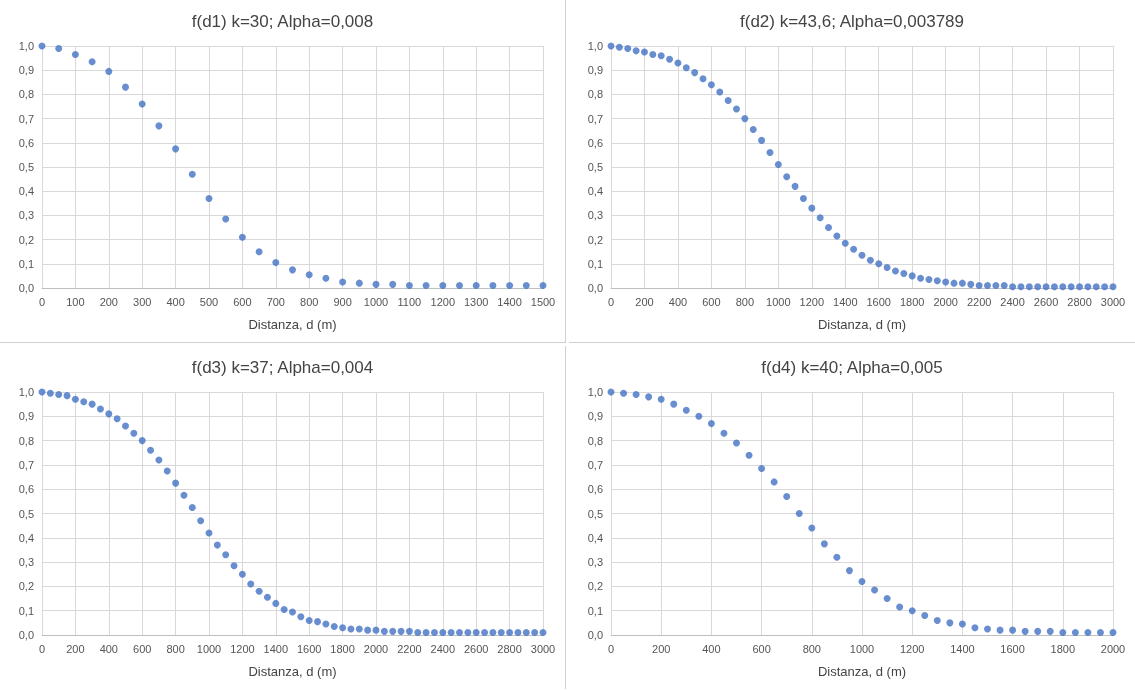  I want to click on chart-title: f(d2) k=43,6; Alpha=0,003789, so click(852, 21).